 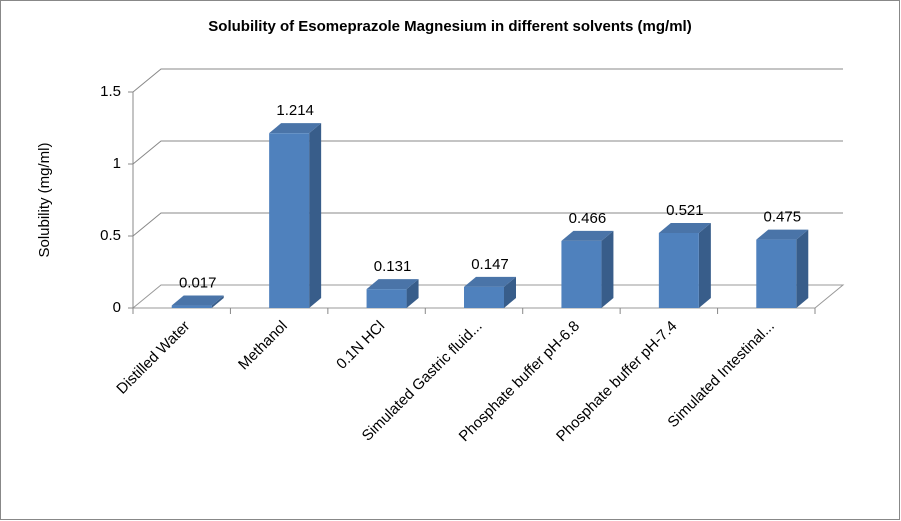 I want to click on y-tick-label: 0.5, so click(x=110, y=235).